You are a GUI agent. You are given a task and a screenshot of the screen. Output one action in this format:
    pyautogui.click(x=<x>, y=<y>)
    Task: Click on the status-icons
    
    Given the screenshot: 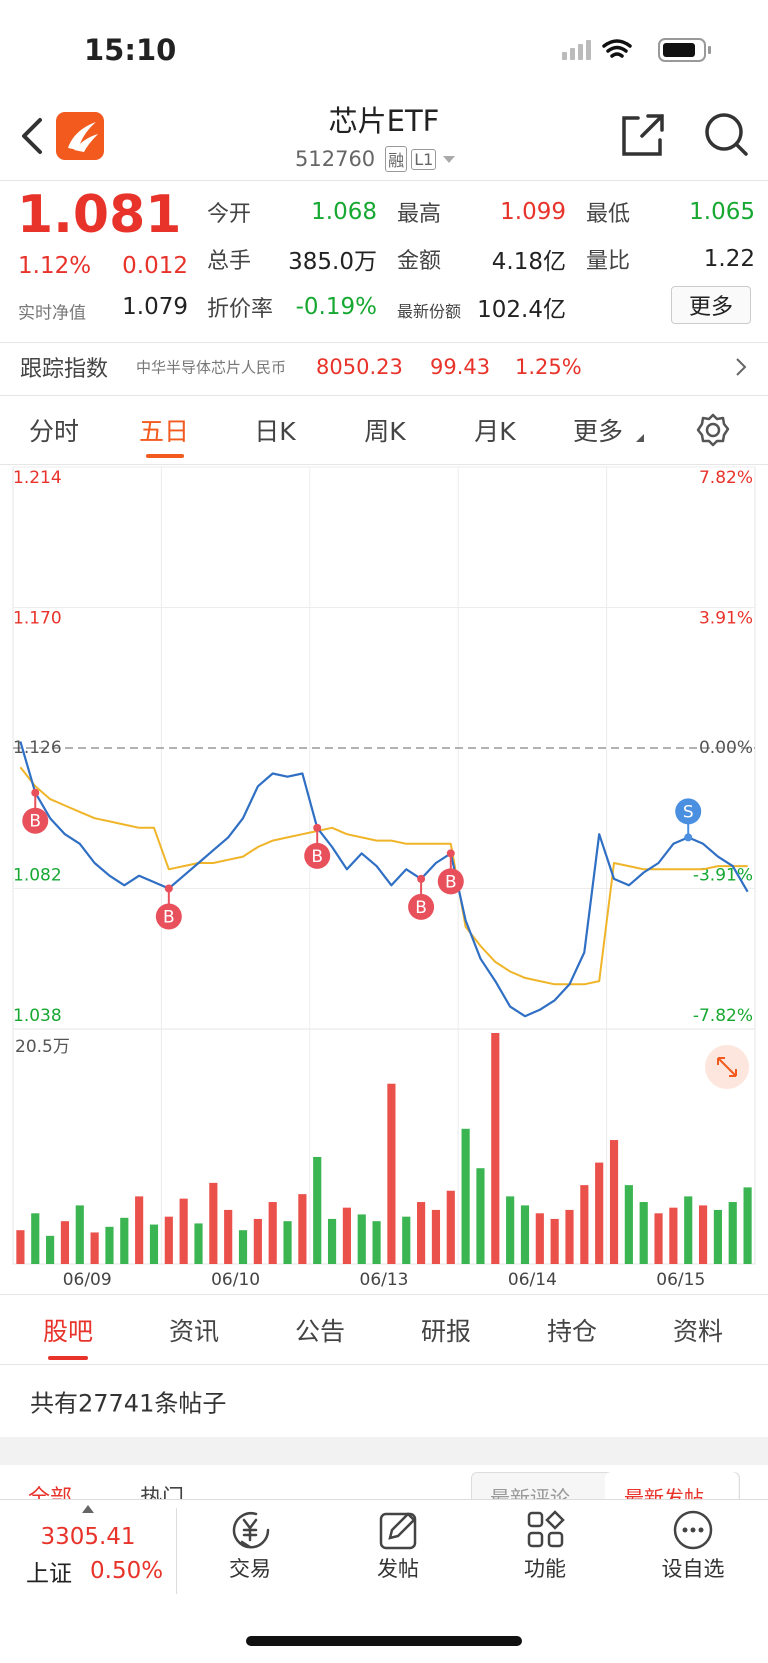 What is the action you would take?
    pyautogui.click(x=636, y=50)
    